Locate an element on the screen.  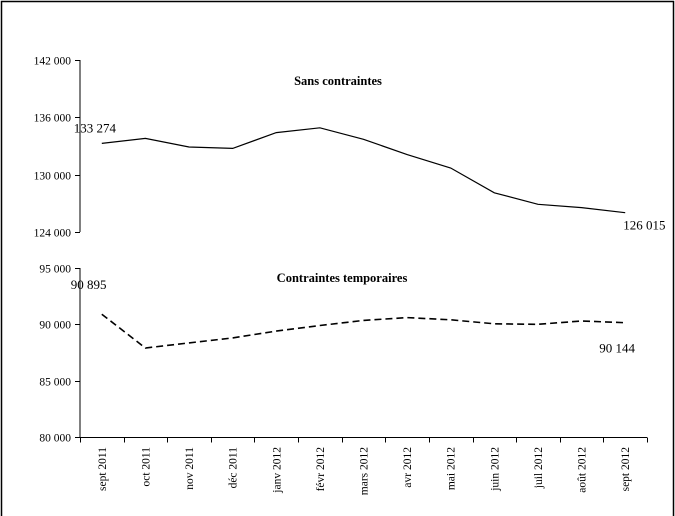
y-tick-label-top: 136 000 is located at coordinates (53, 119).